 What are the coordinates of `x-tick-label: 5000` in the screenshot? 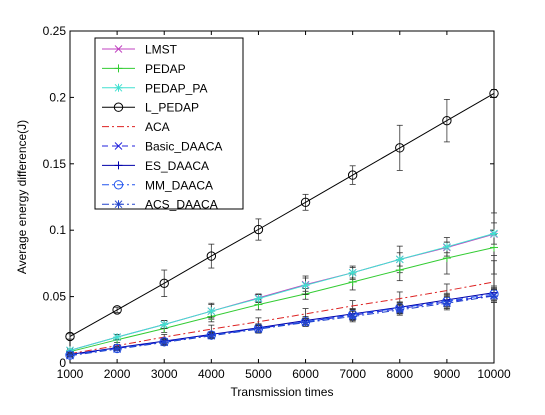 It's located at (258, 374).